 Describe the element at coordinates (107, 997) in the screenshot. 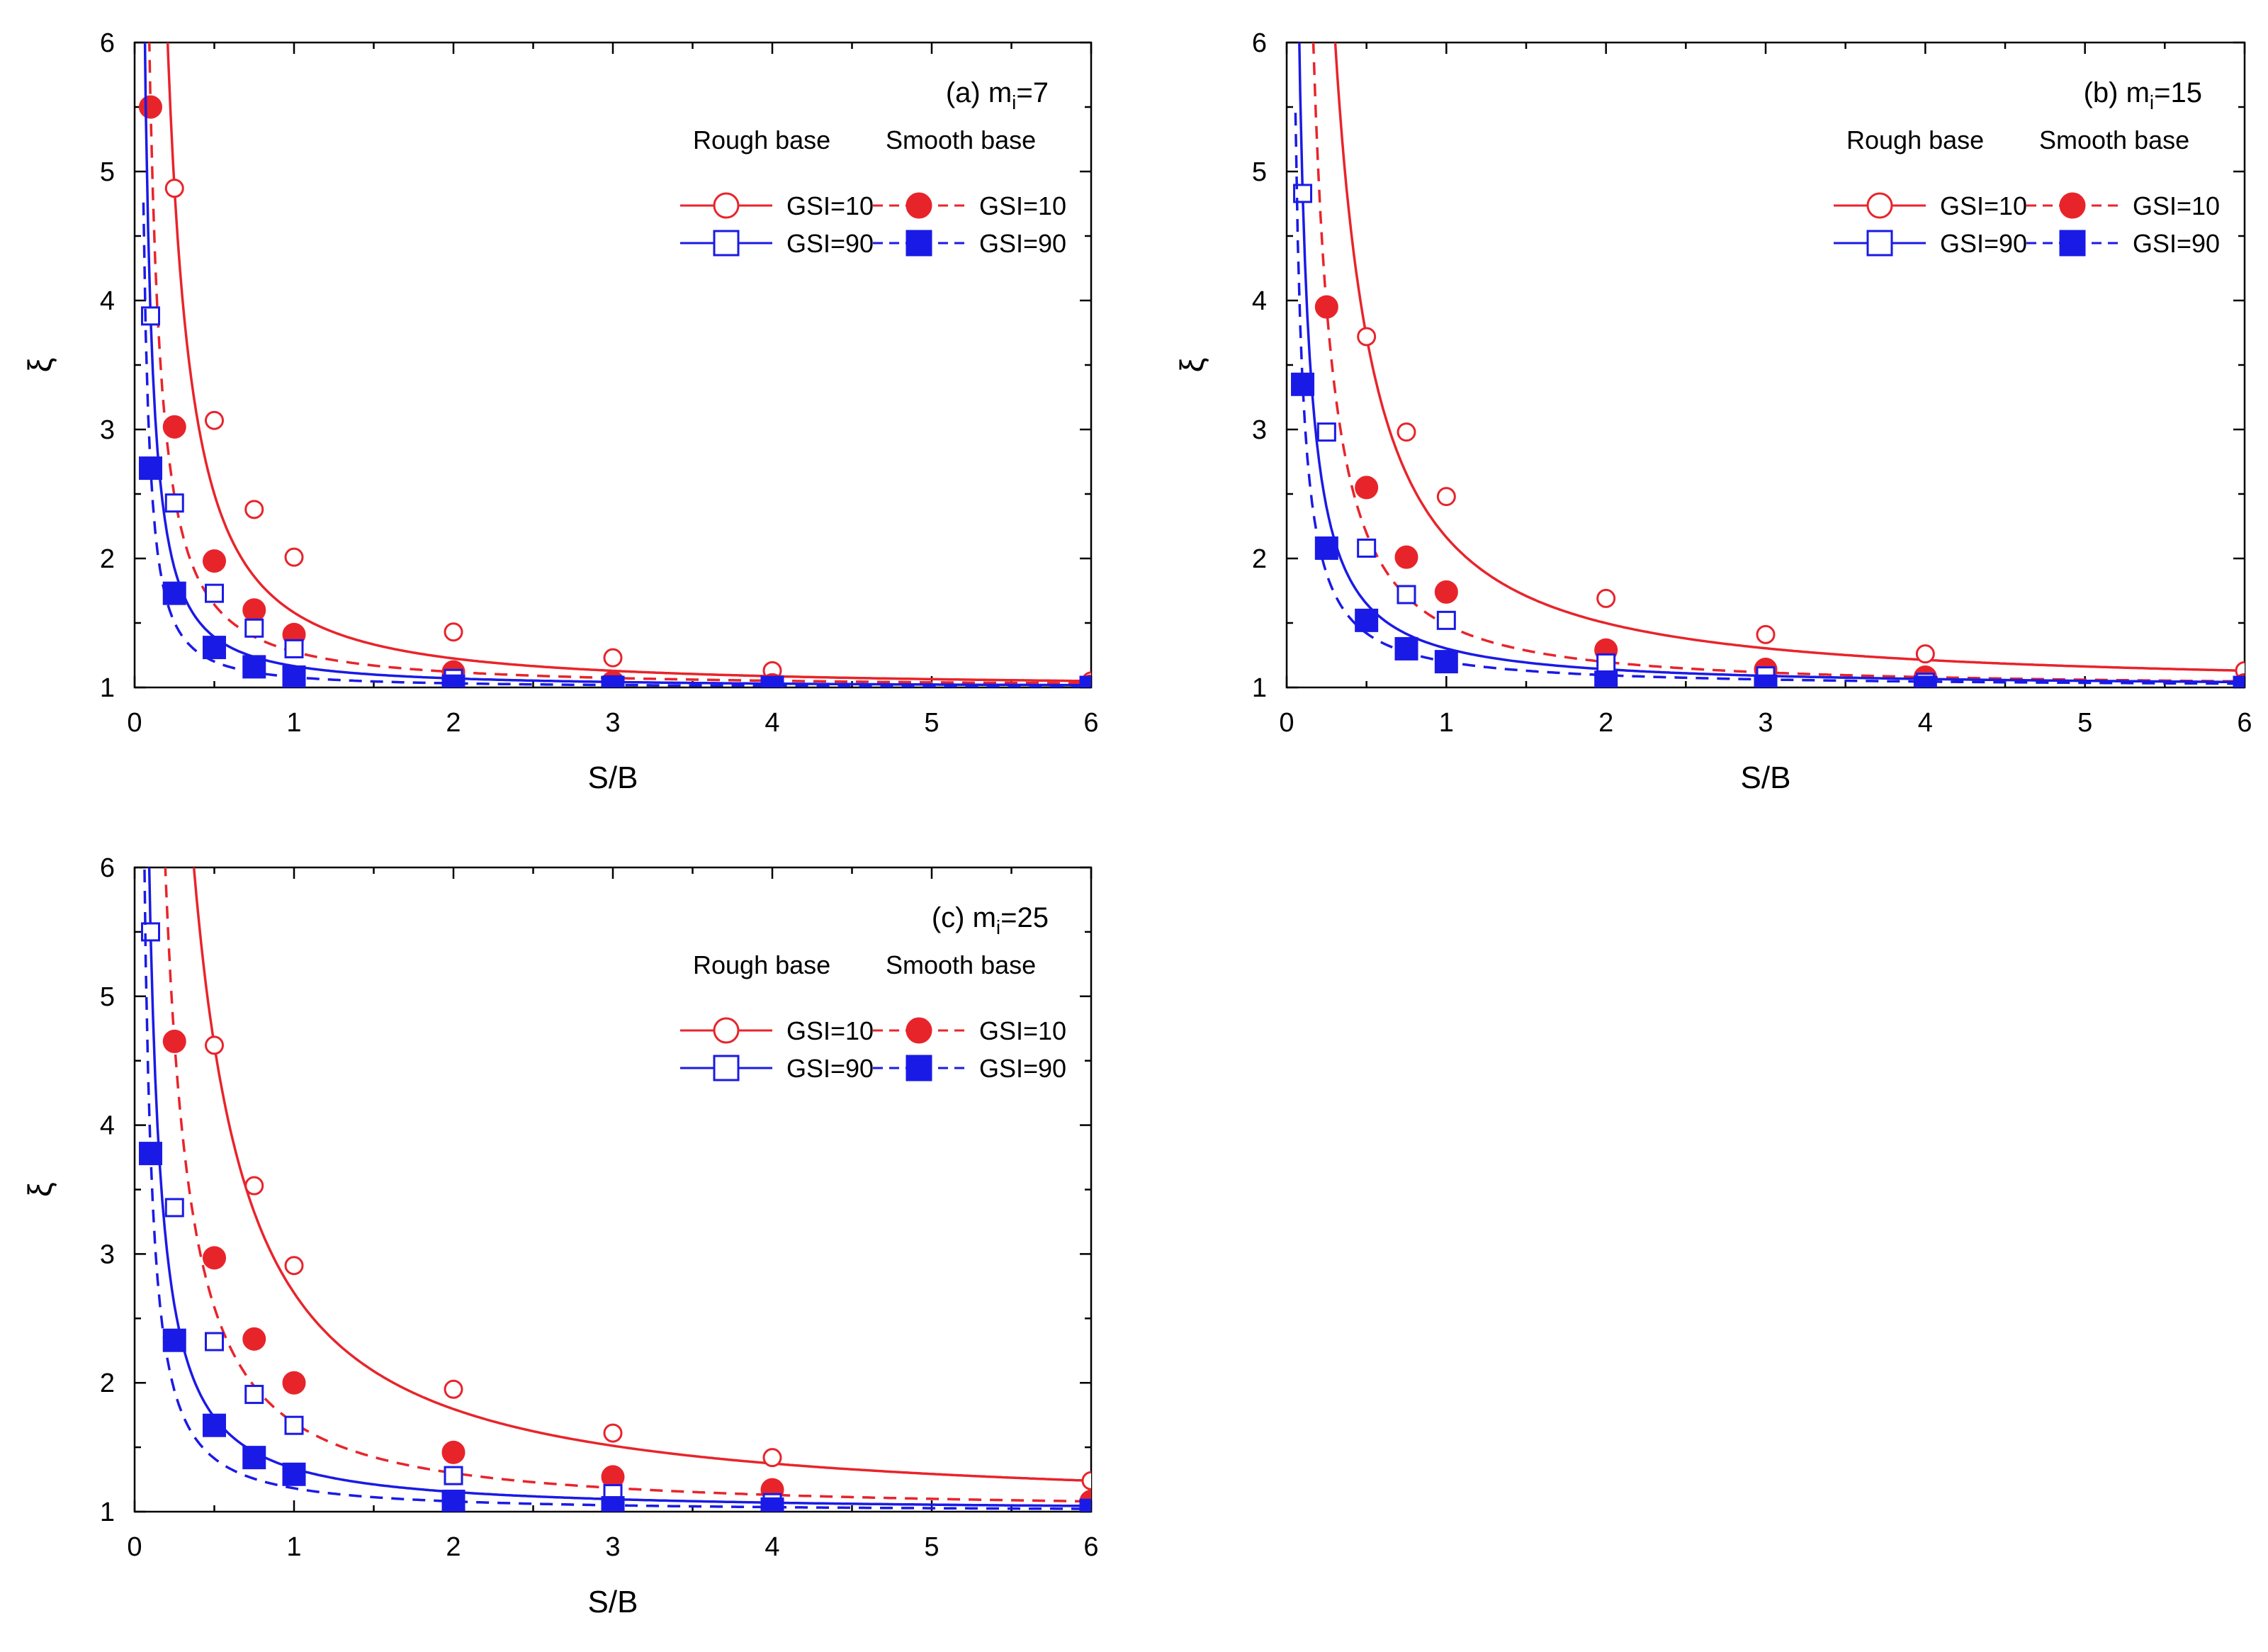

I see `y-tick-label: 5` at that location.